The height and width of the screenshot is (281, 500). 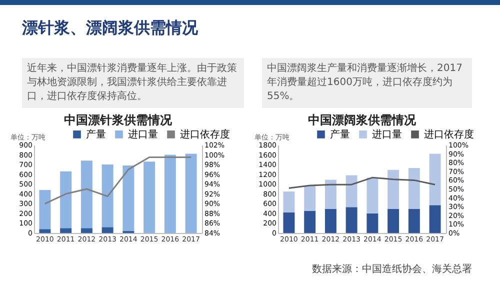 I want to click on text: 漂针浆、漂阔浆供需情况, so click(x=110, y=28).